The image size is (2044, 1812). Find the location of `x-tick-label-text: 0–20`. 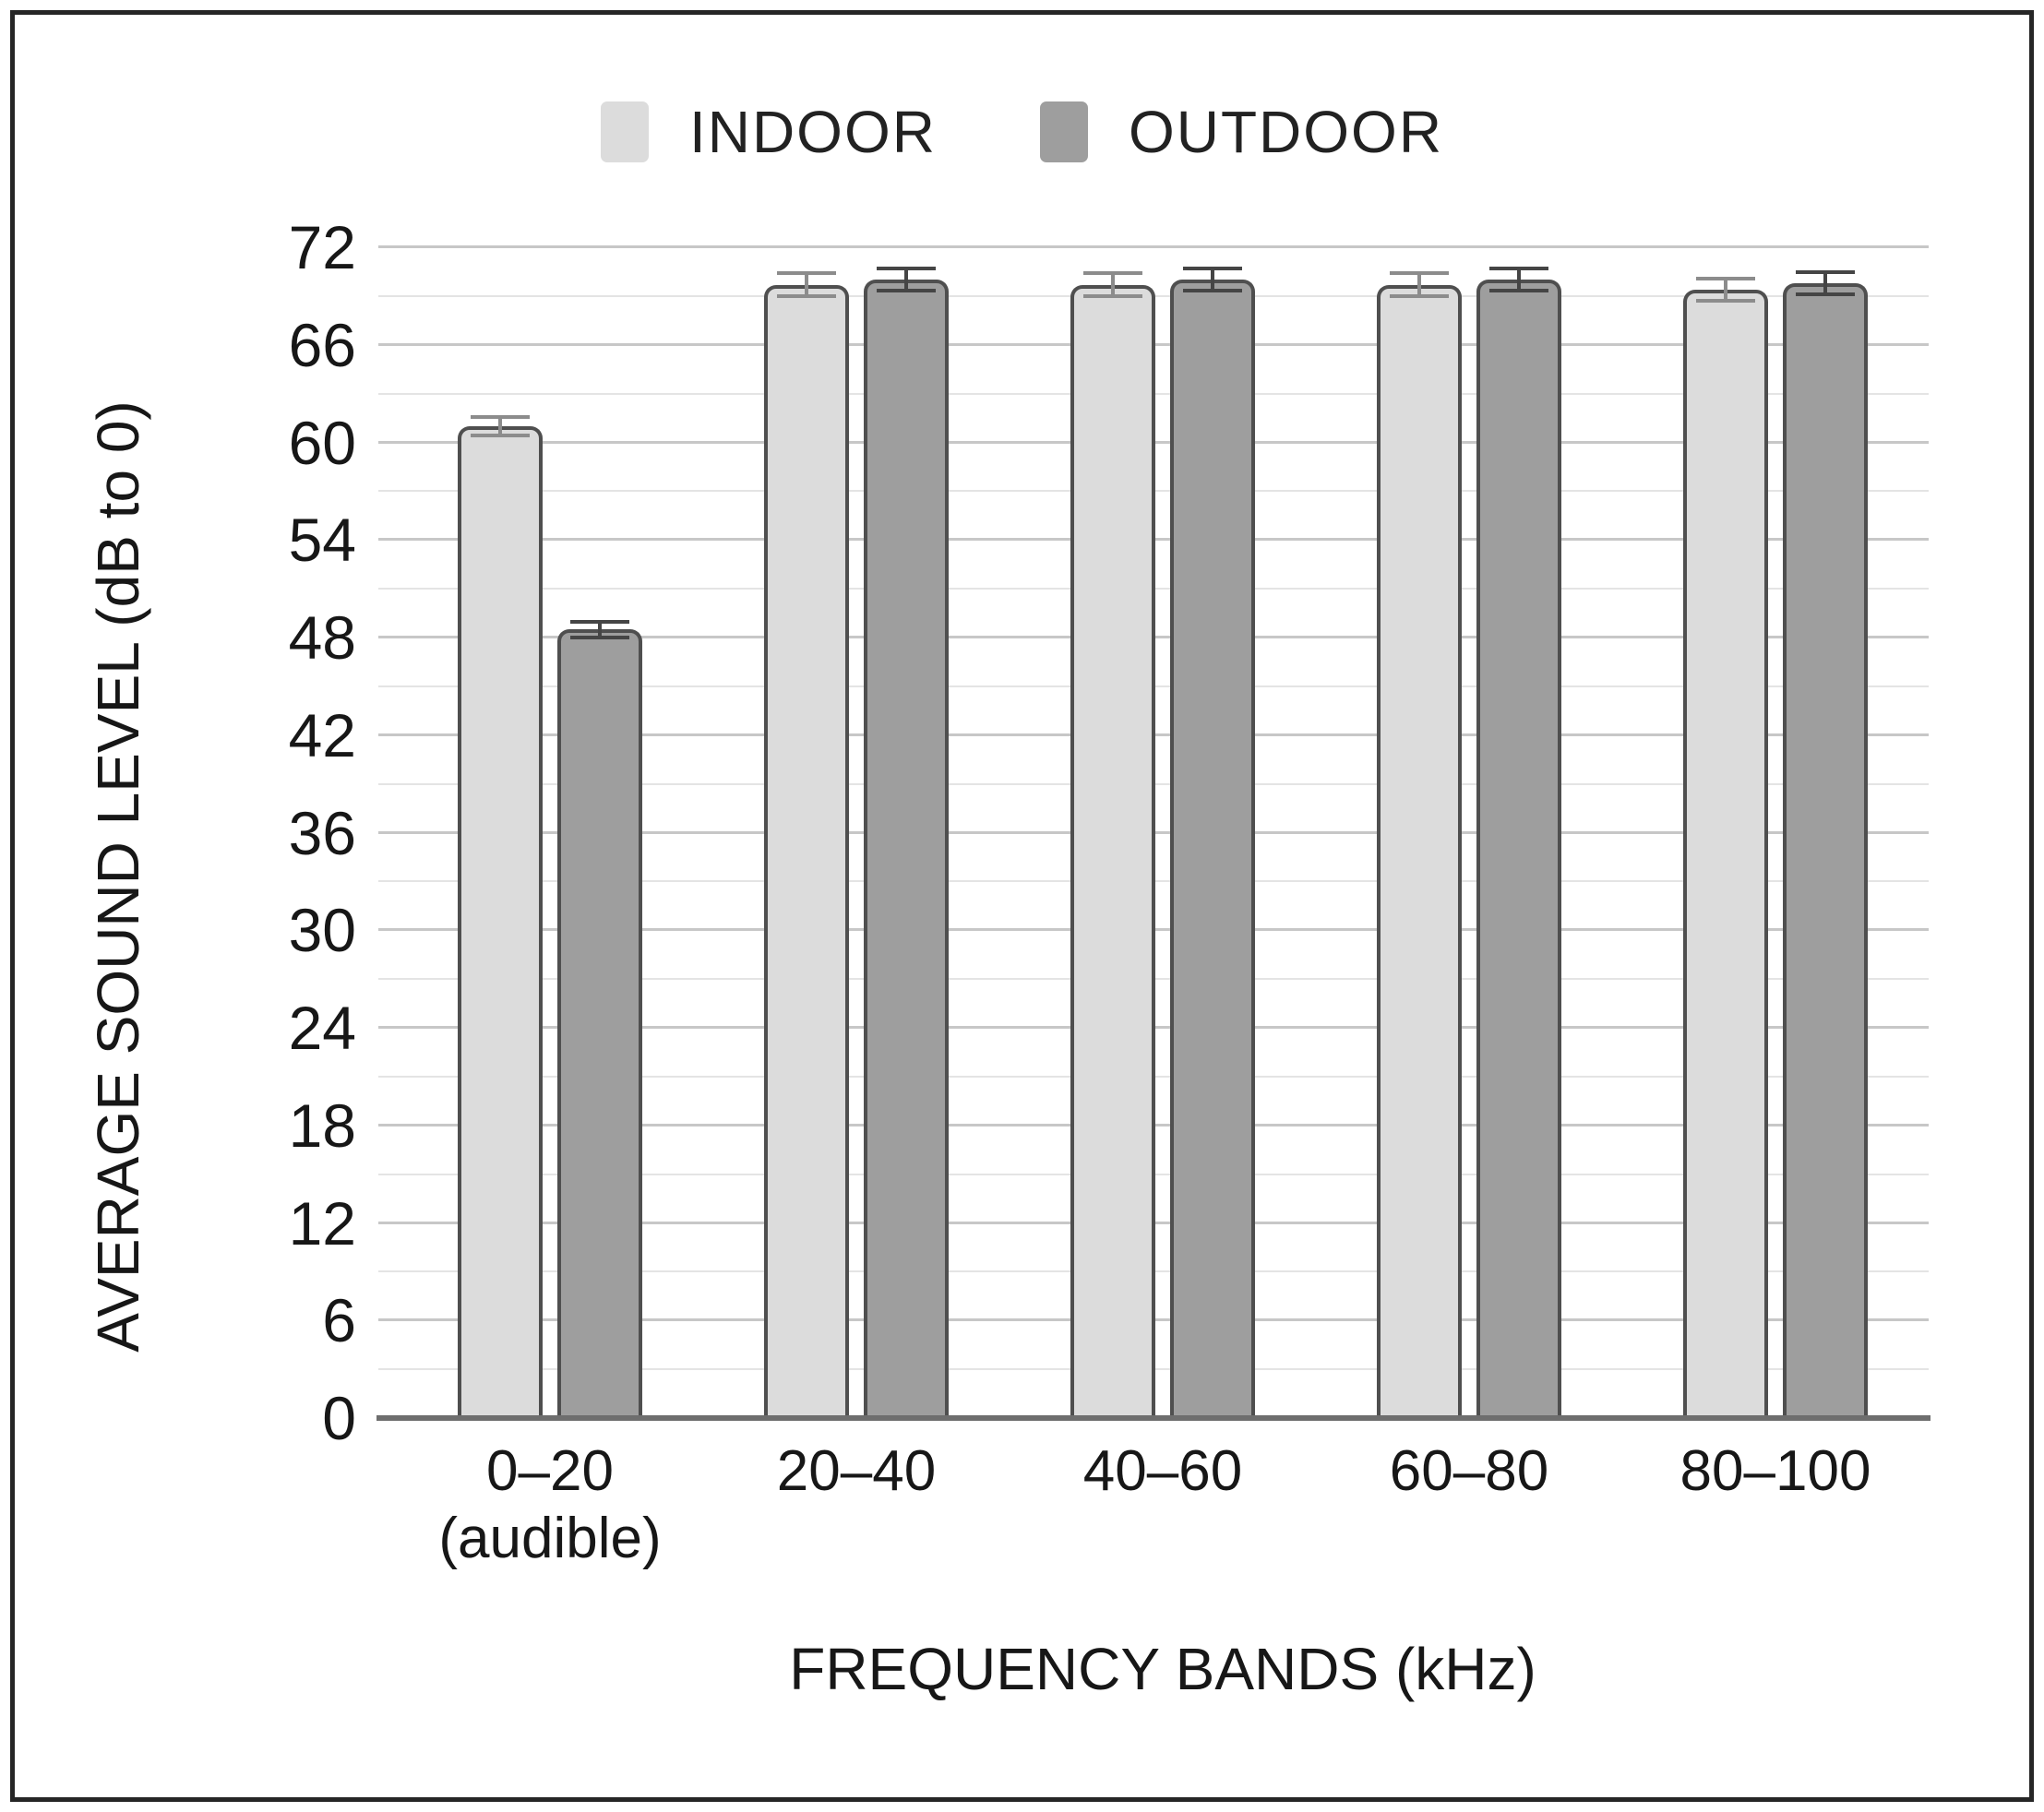

x-tick-label-text: 0–20 is located at coordinates (550, 1471).